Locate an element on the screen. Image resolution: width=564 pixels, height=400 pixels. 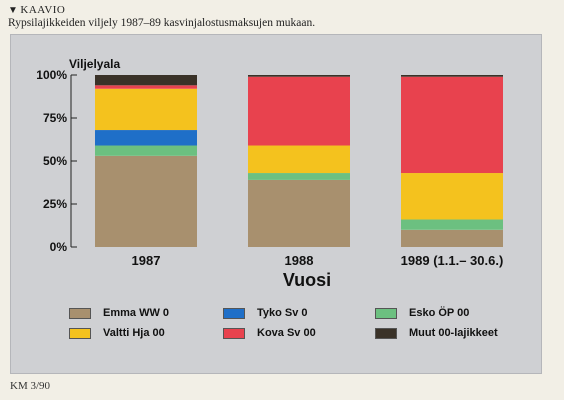
legend-label: Valtti Hja 00 is located at coordinates (134, 333).